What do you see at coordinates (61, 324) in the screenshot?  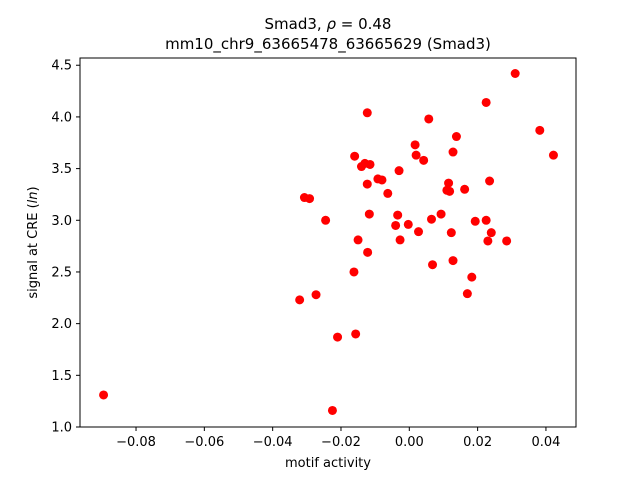 I see `y-tick-label: 2.0` at bounding box center [61, 324].